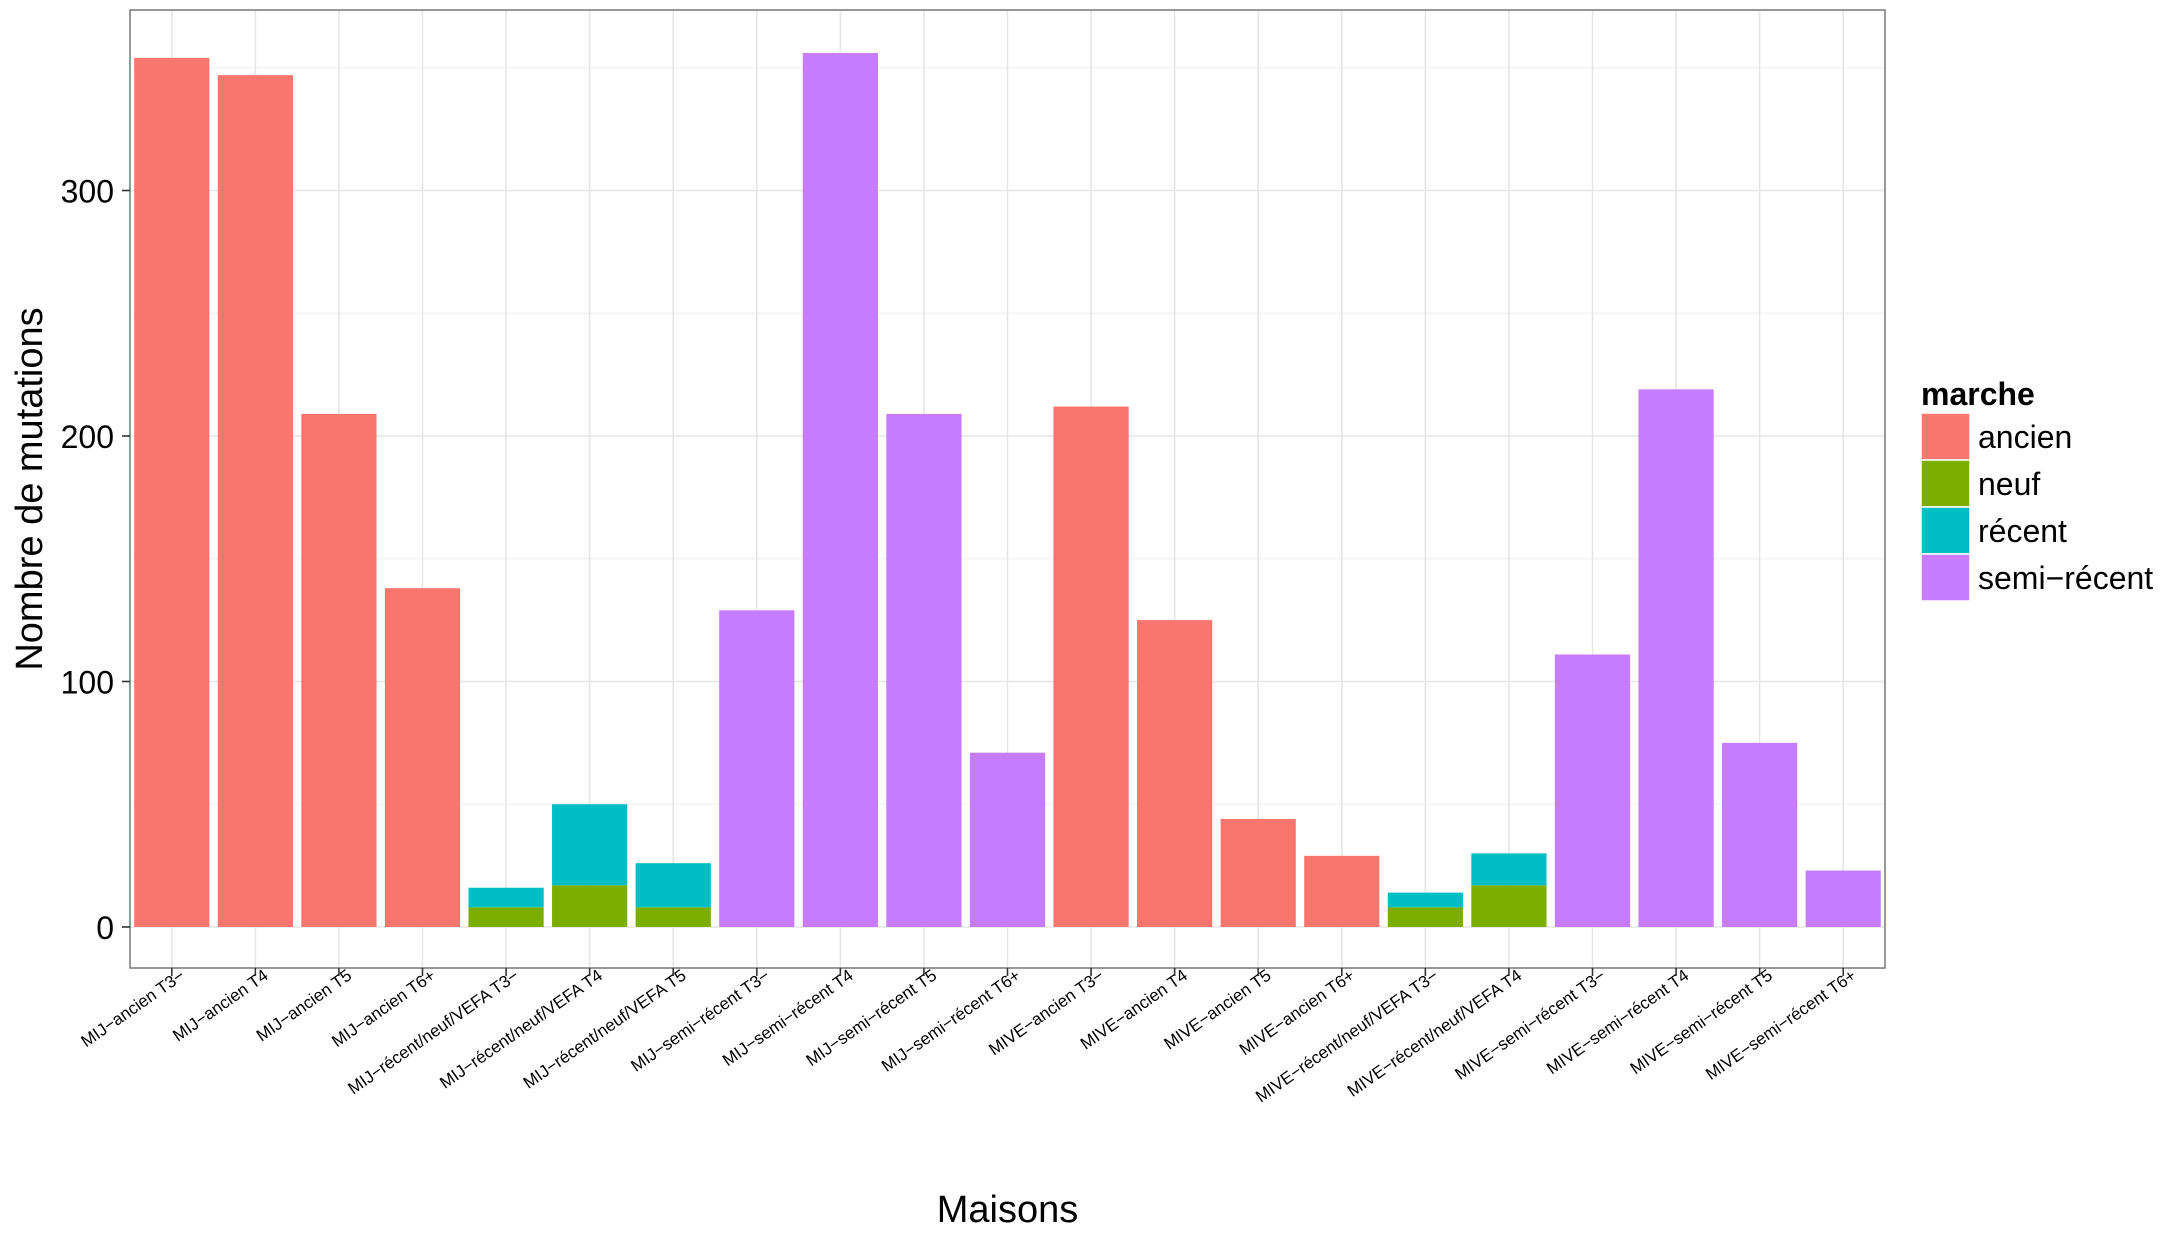  I want to click on x-tick-label: MIJ−récent/neuf/VEFA T3−, so click(434, 1032).